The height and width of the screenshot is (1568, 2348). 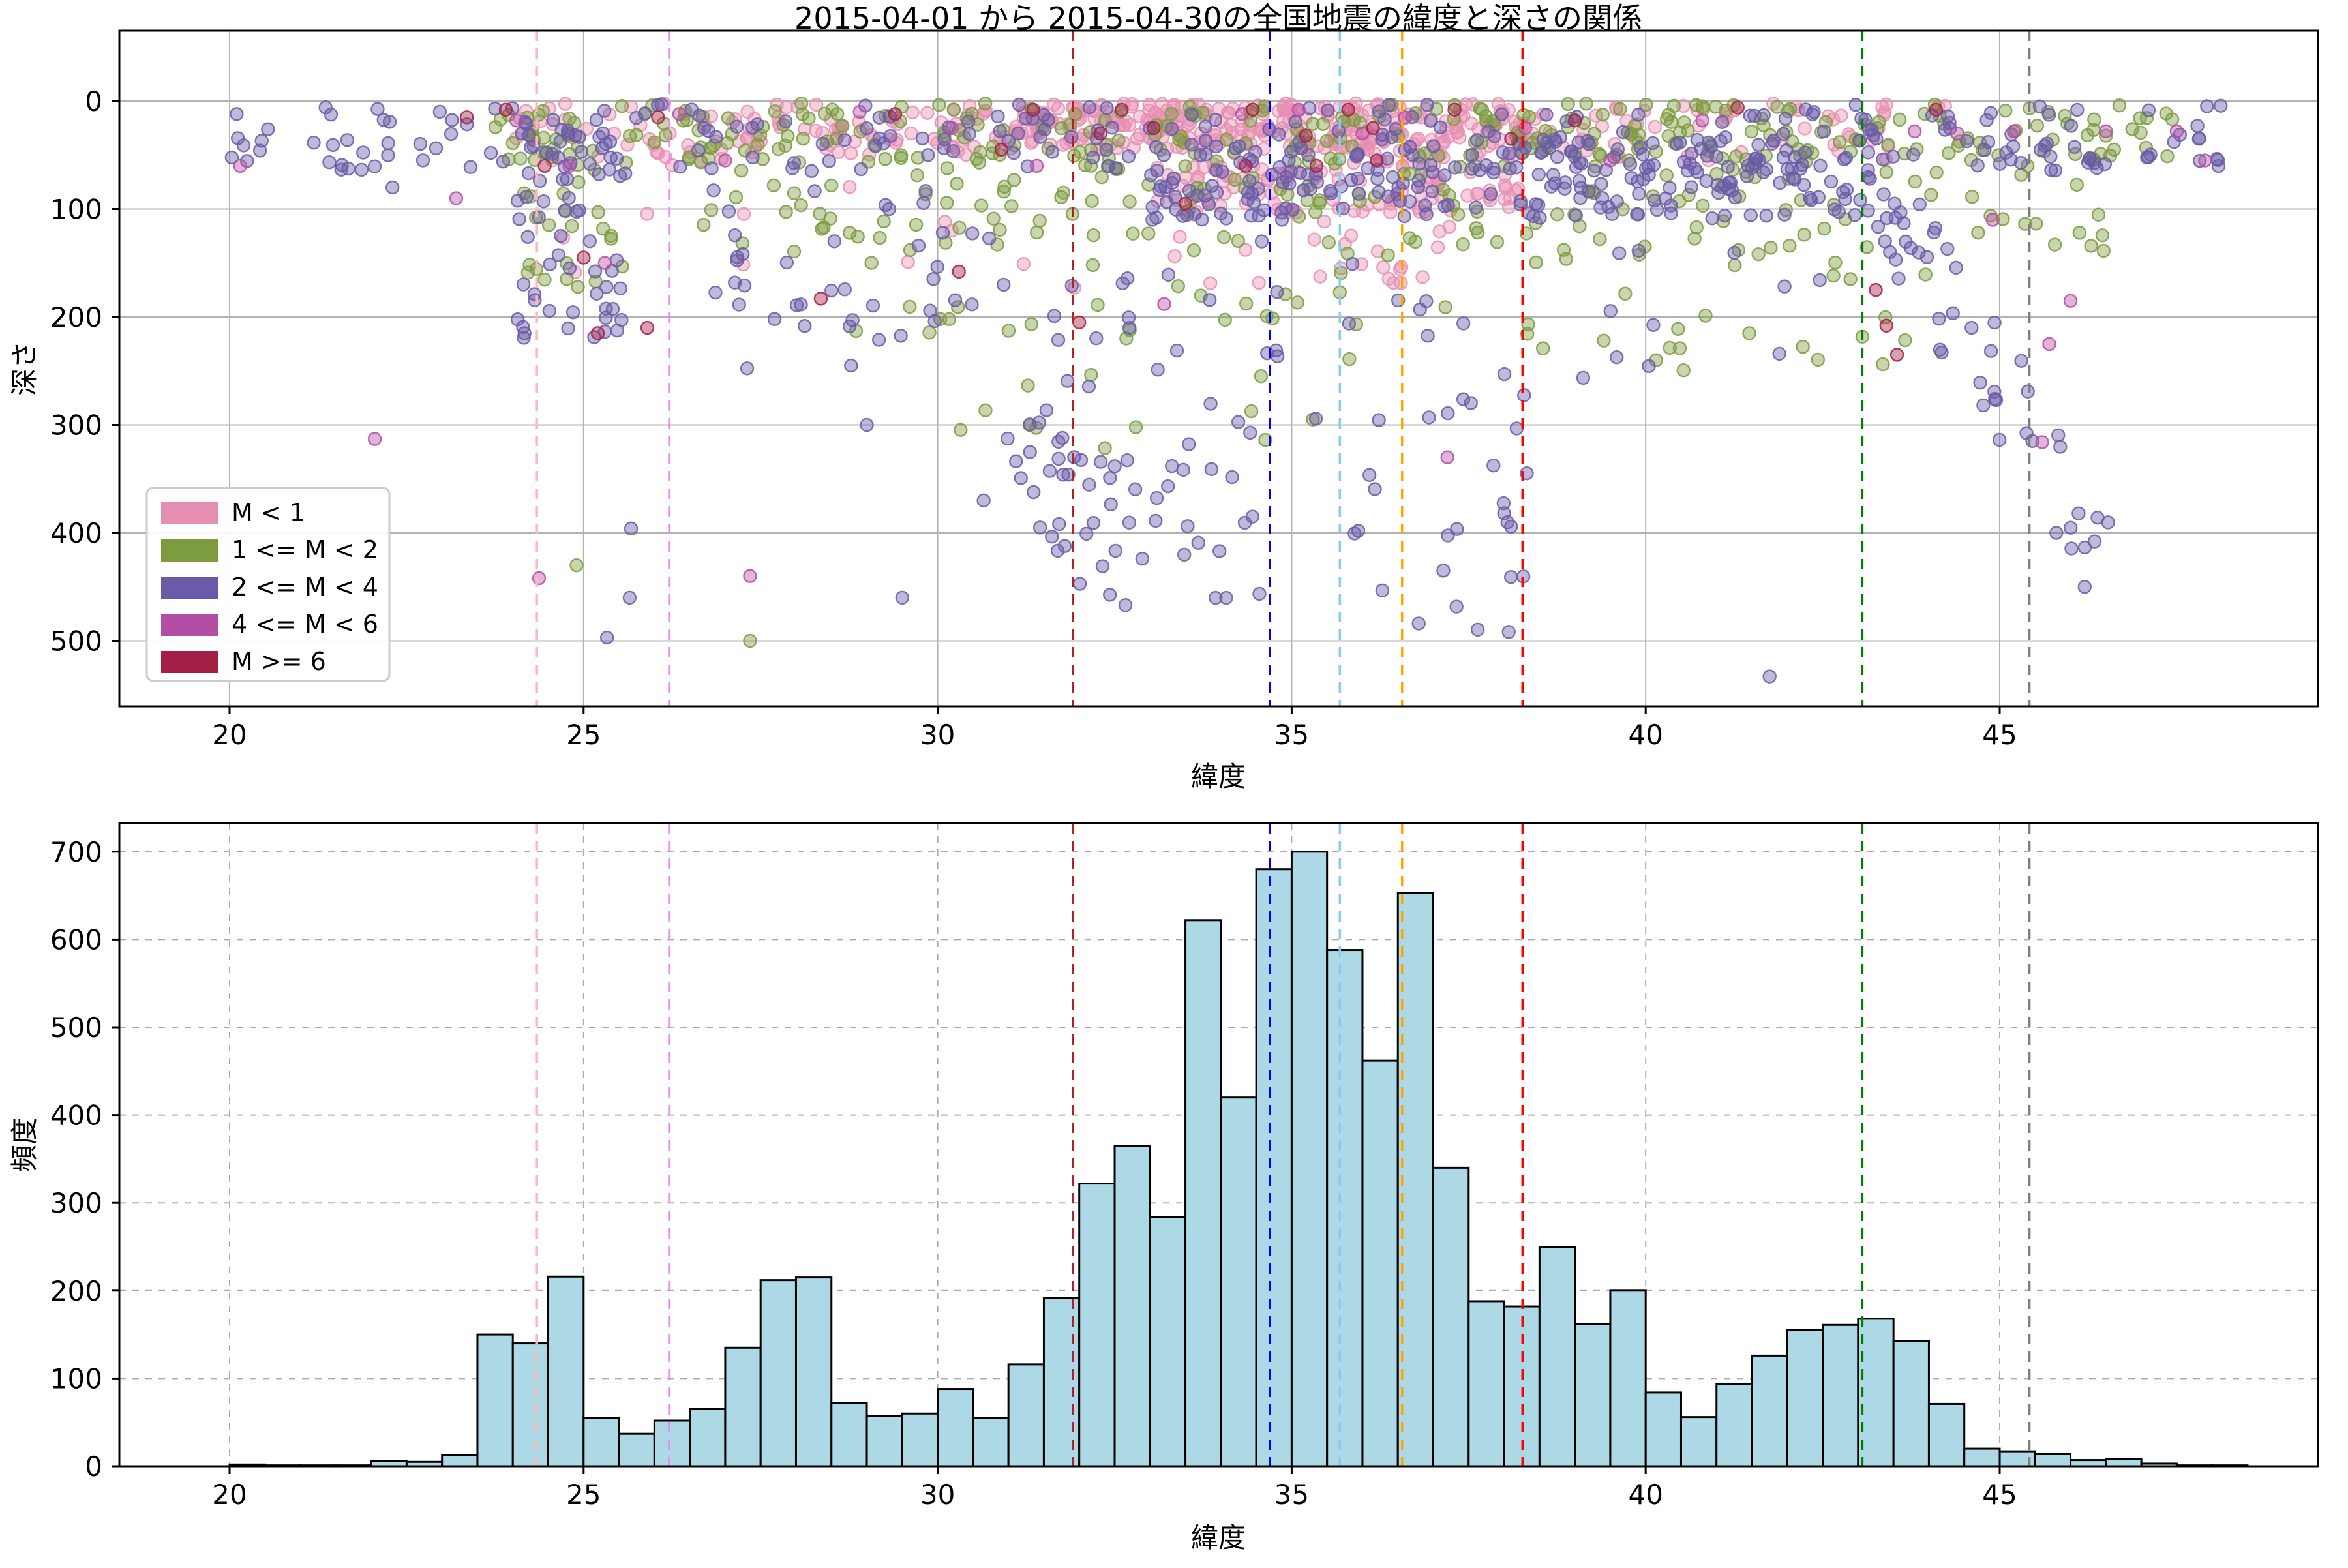 What do you see at coordinates (305, 624) in the screenshot?
I see `legend-label: 4 <= M < 6` at bounding box center [305, 624].